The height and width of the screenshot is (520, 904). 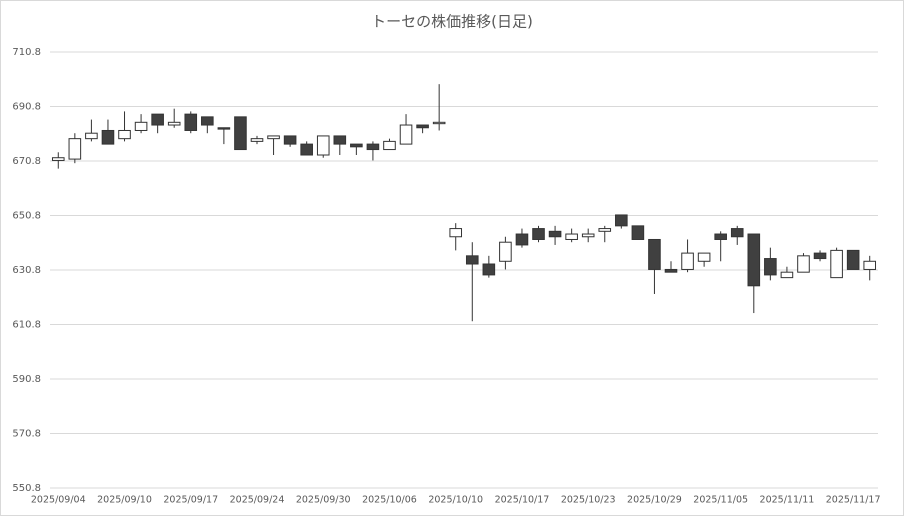 What do you see at coordinates (26, 379) in the screenshot?
I see `y-tick-label: 590.8` at bounding box center [26, 379].